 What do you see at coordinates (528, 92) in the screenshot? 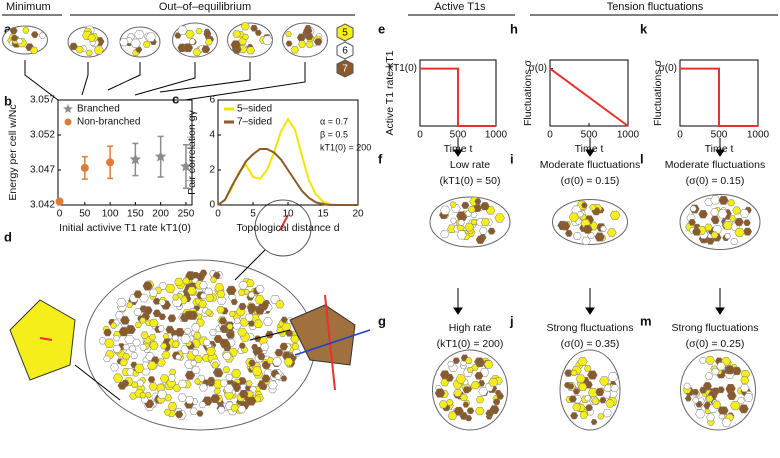
I see `y-axis-label: Fluctuations σ` at bounding box center [528, 92].